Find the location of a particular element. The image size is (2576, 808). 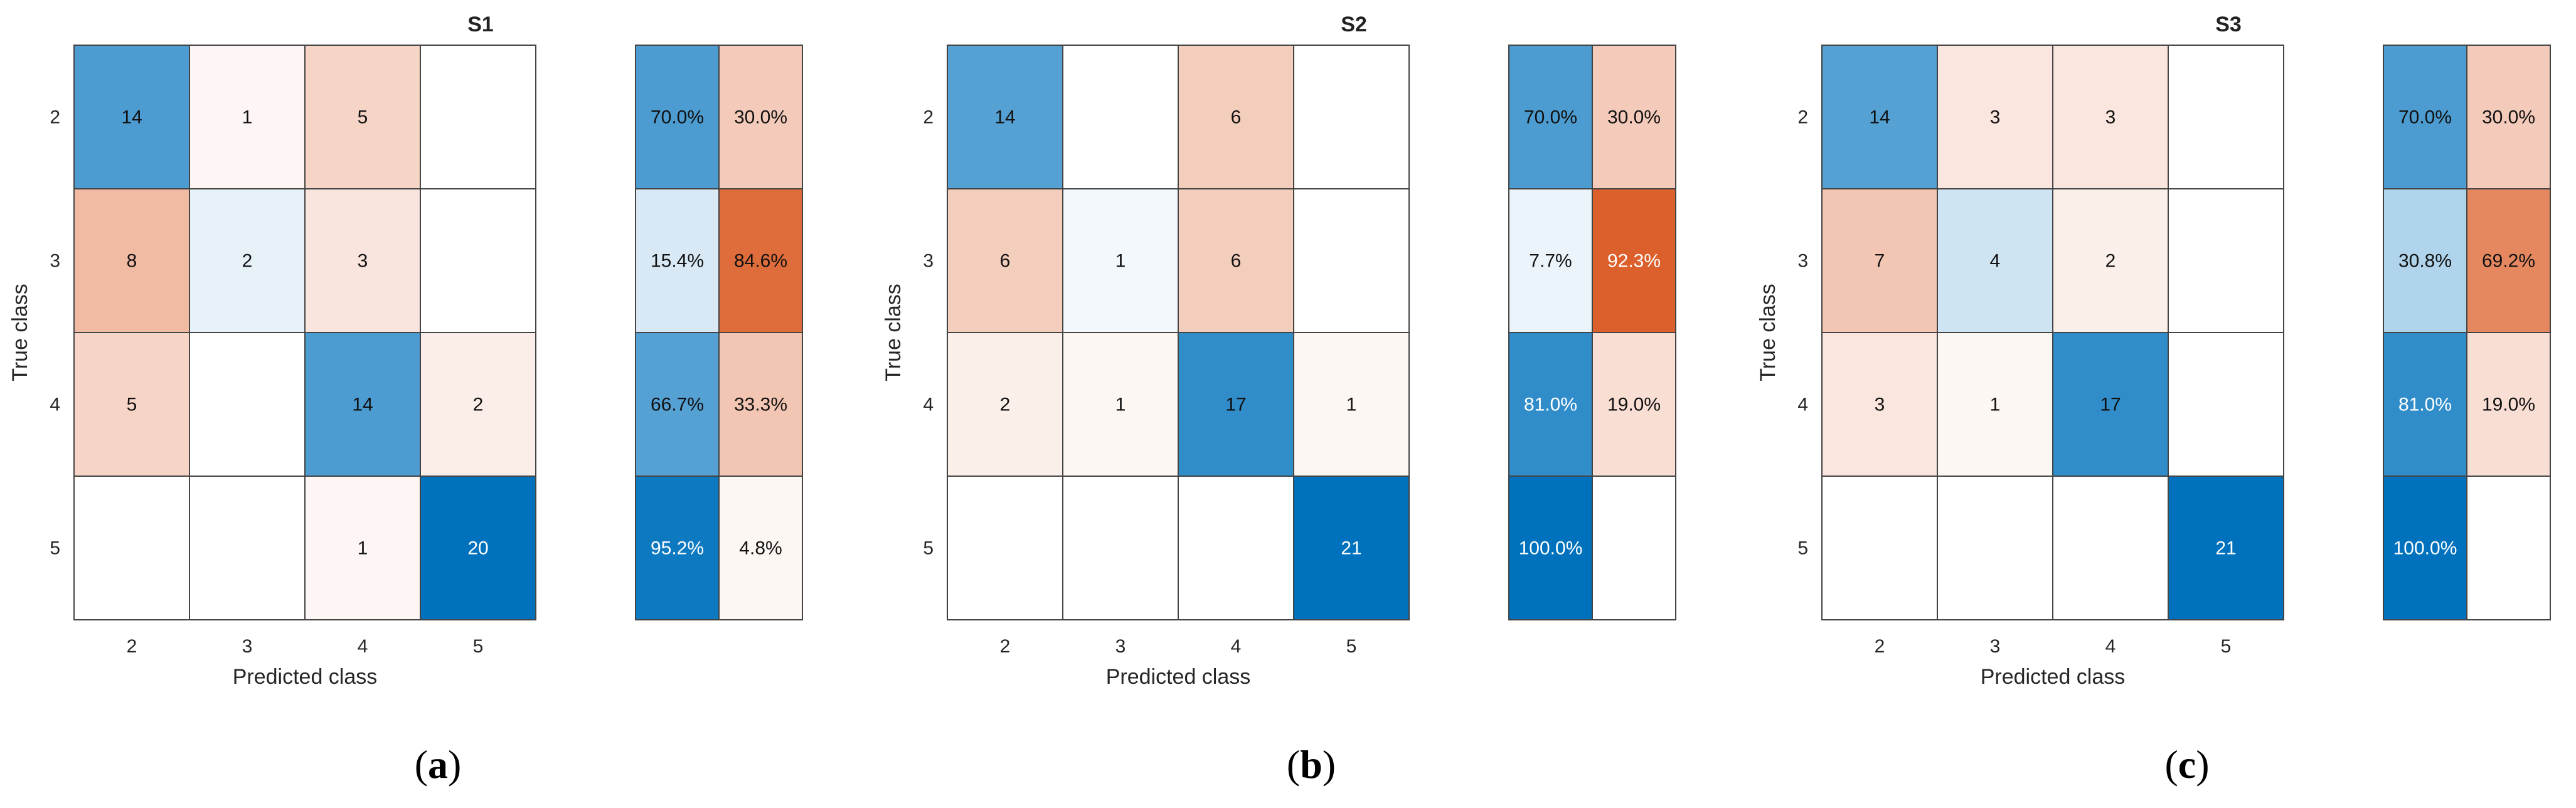

row-summary-value: 15.4% is located at coordinates (677, 261).